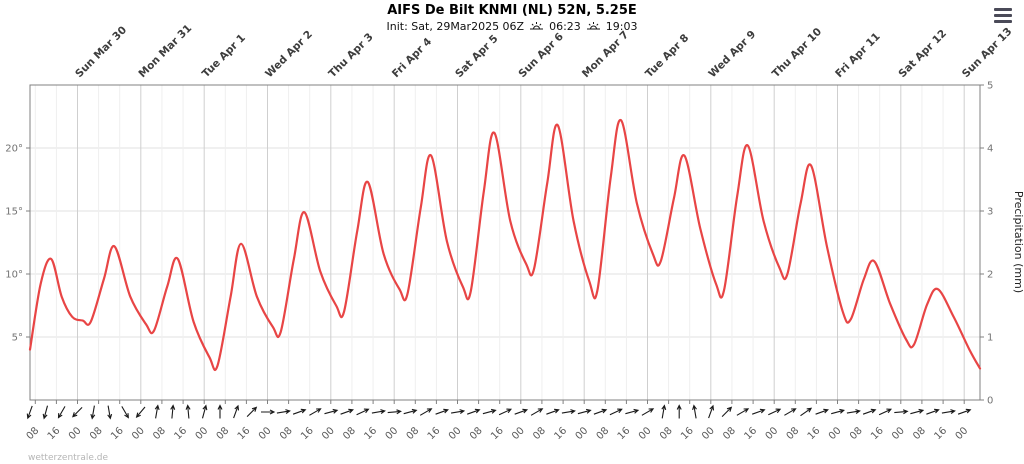 This screenshot has width=1024, height=464. What do you see at coordinates (667, 56) in the screenshot?
I see `svg-text: Tue Apr 8` at bounding box center [667, 56].